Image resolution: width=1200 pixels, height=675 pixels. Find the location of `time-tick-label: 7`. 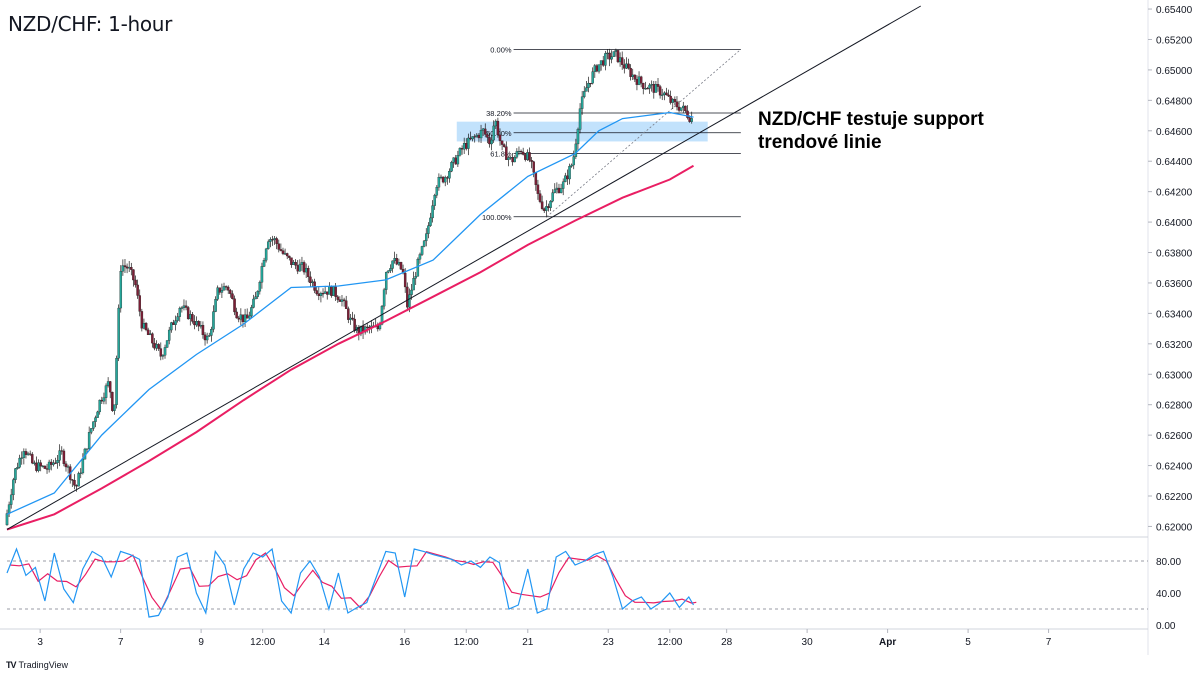

time-tick-label: 7 is located at coordinates (1049, 642).